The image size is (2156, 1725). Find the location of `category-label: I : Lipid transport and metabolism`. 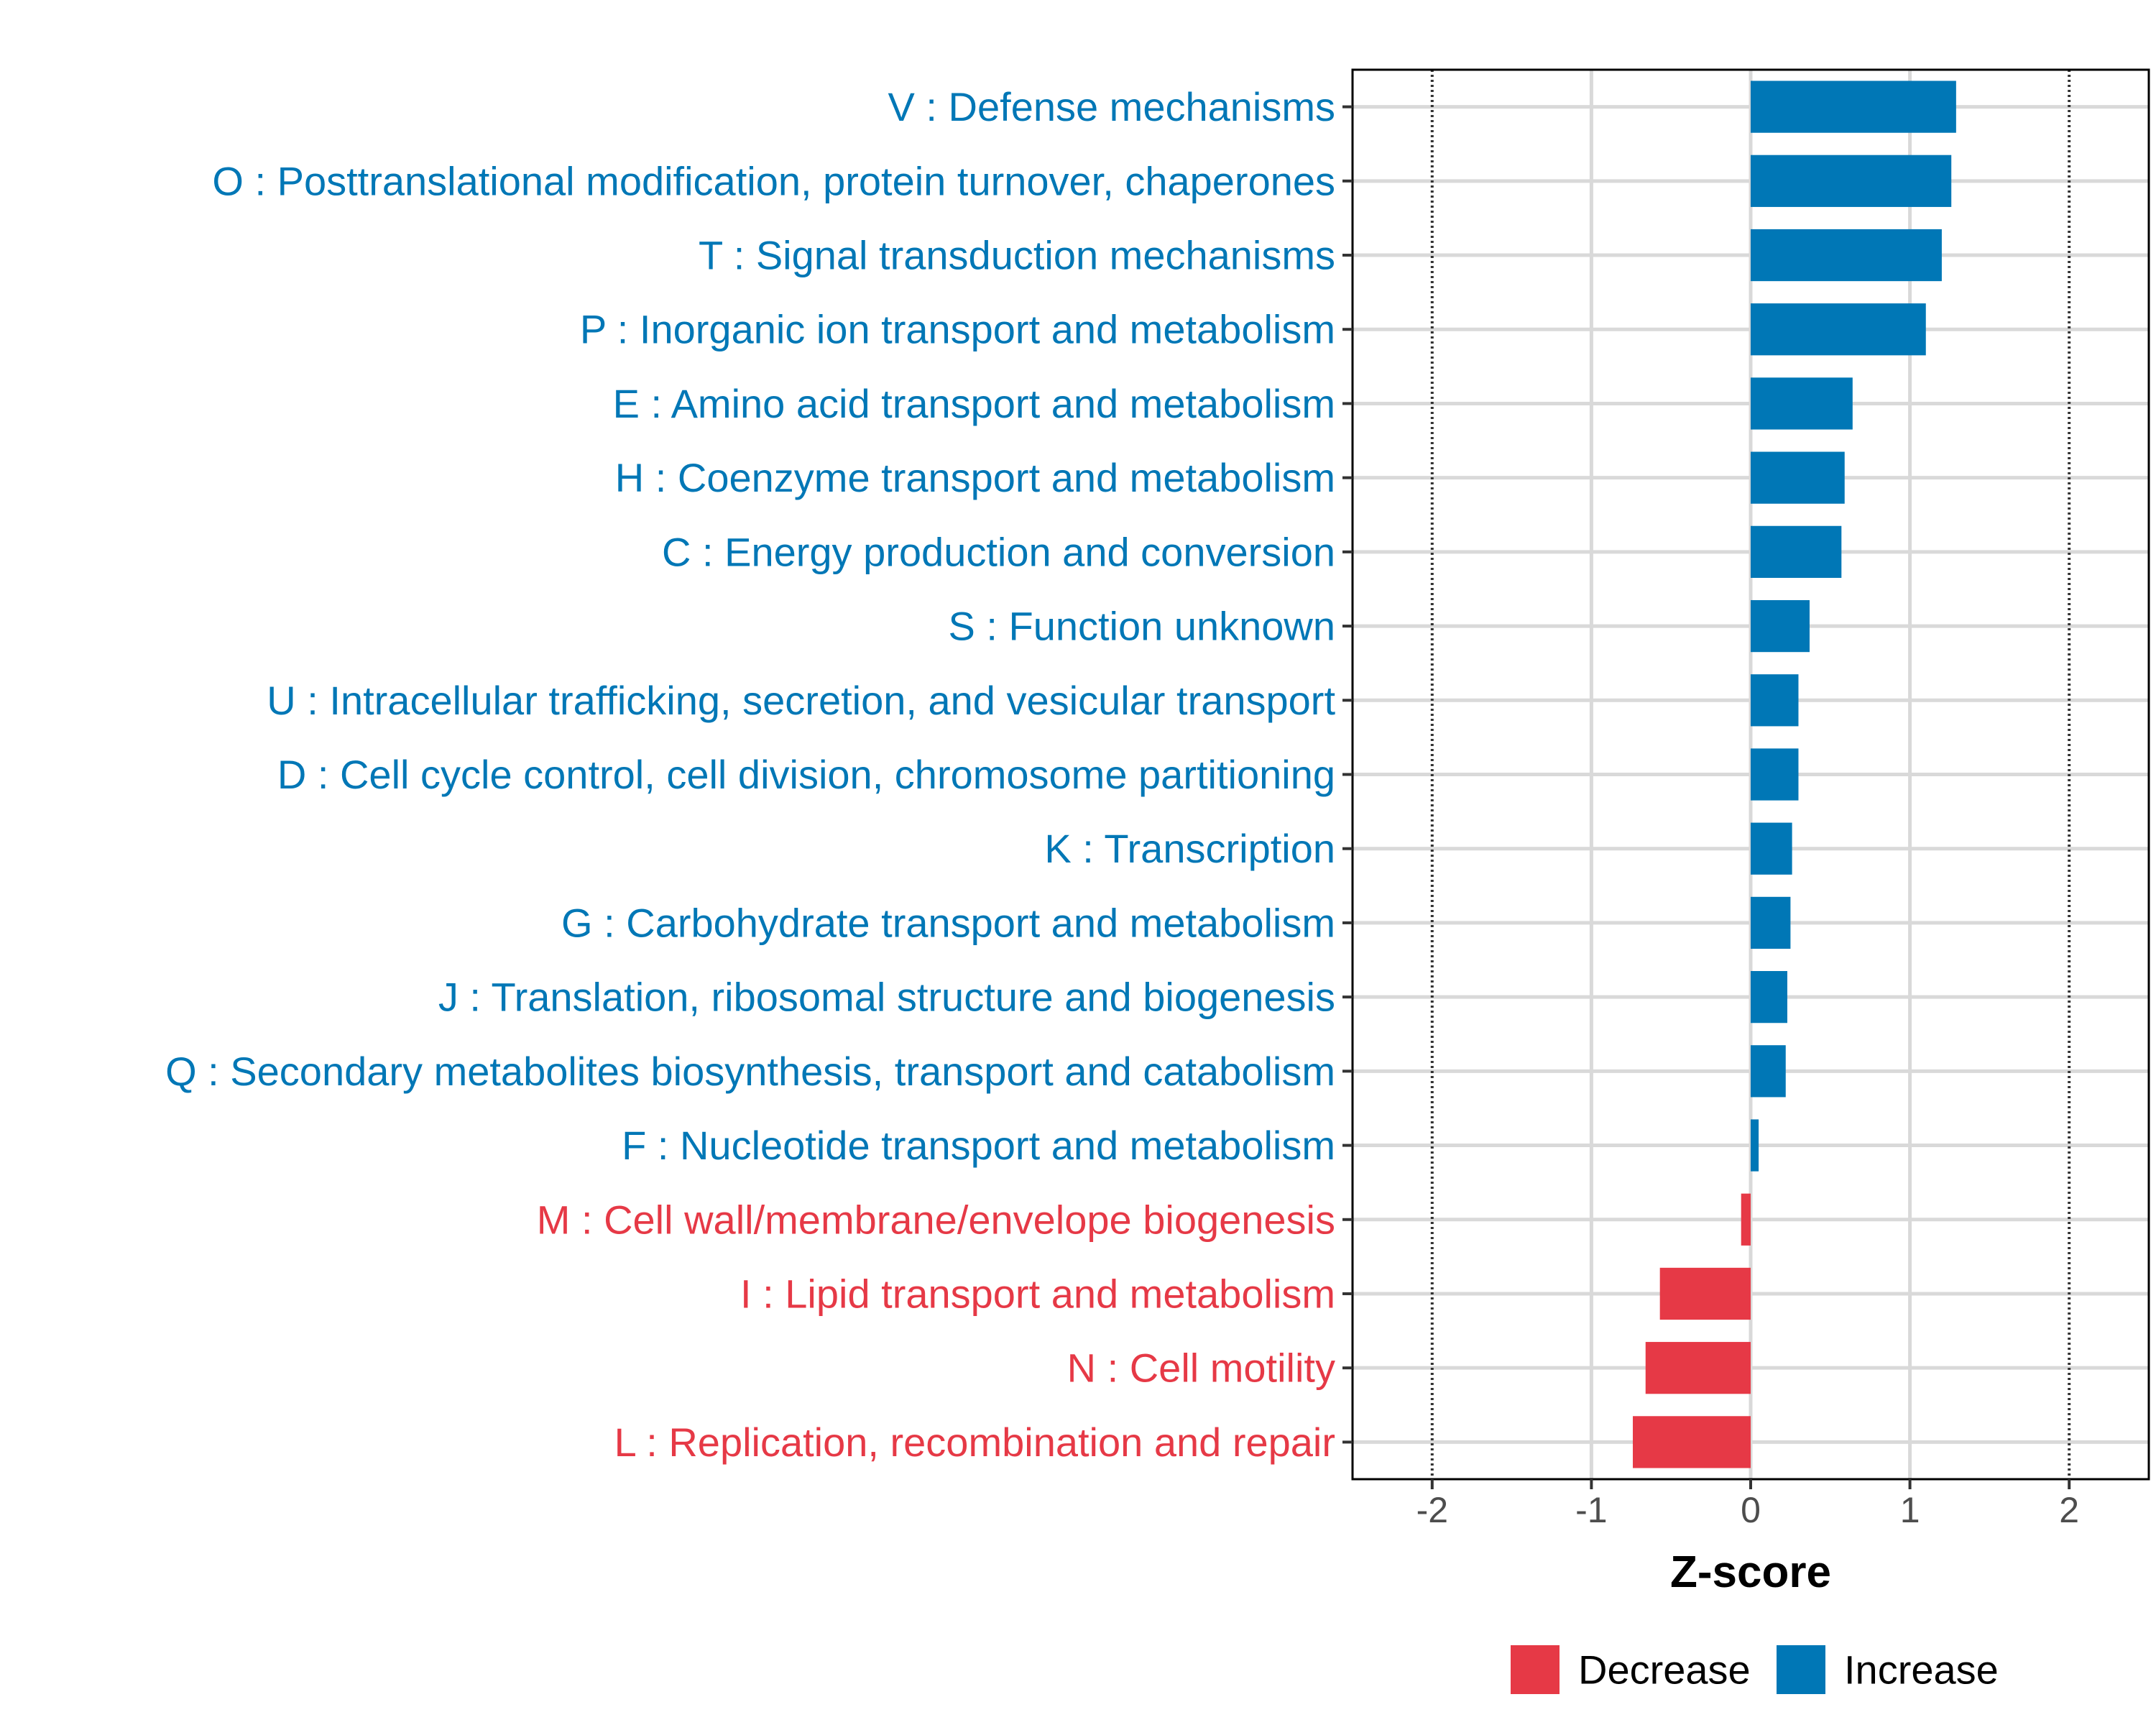

category-label: I : Lipid transport and metabolism is located at coordinates (1037, 1293).